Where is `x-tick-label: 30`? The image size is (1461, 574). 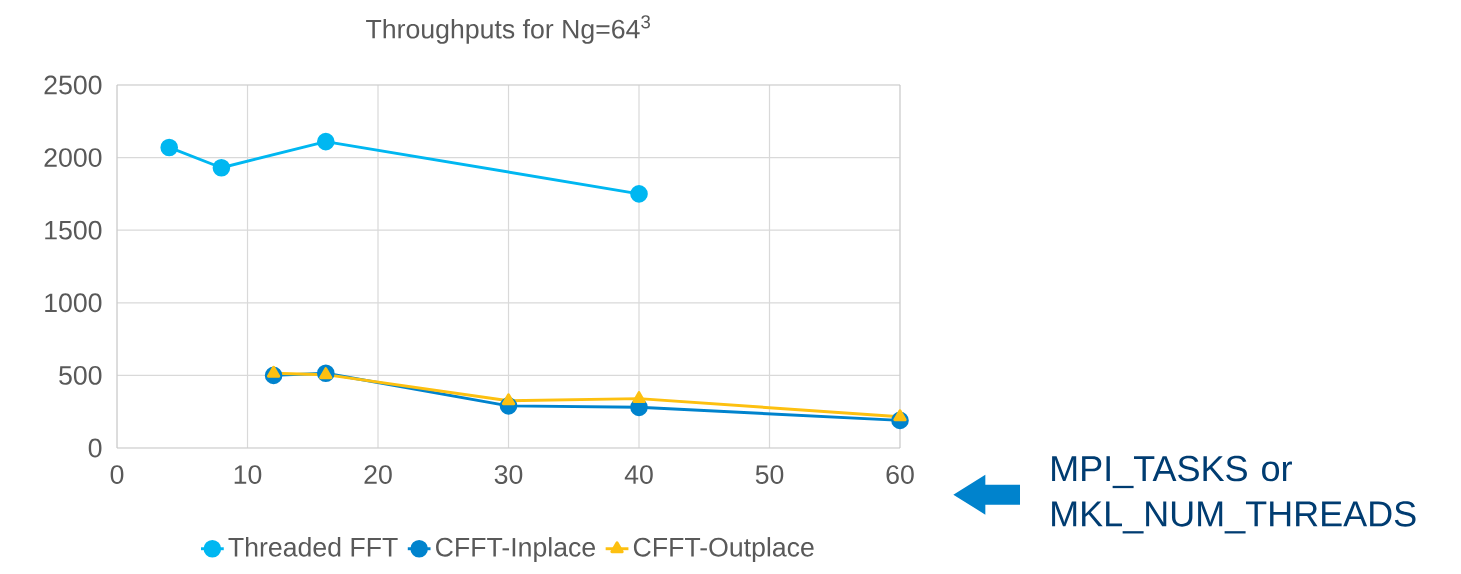
x-tick-label: 30 is located at coordinates (508, 475).